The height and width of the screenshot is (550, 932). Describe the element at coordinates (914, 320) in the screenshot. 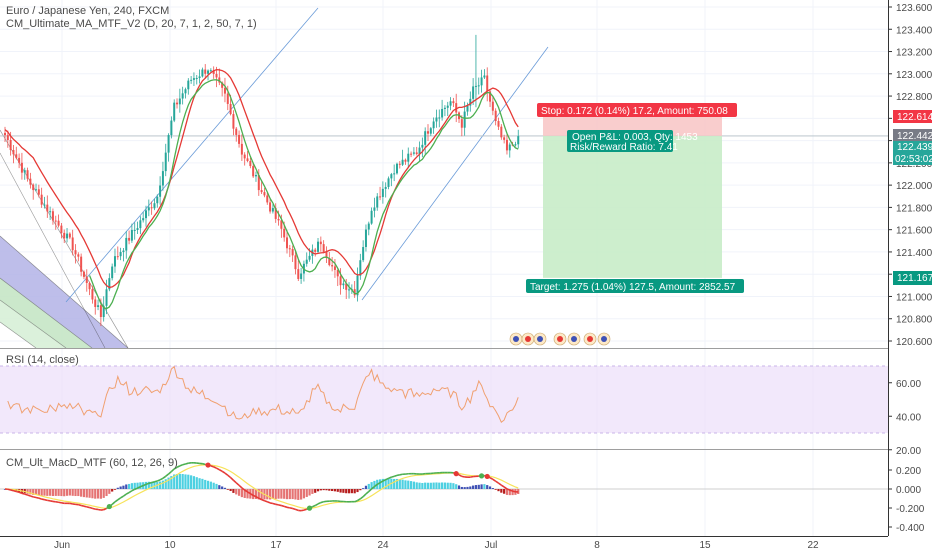

I see `price-tick-label: 120.800` at that location.